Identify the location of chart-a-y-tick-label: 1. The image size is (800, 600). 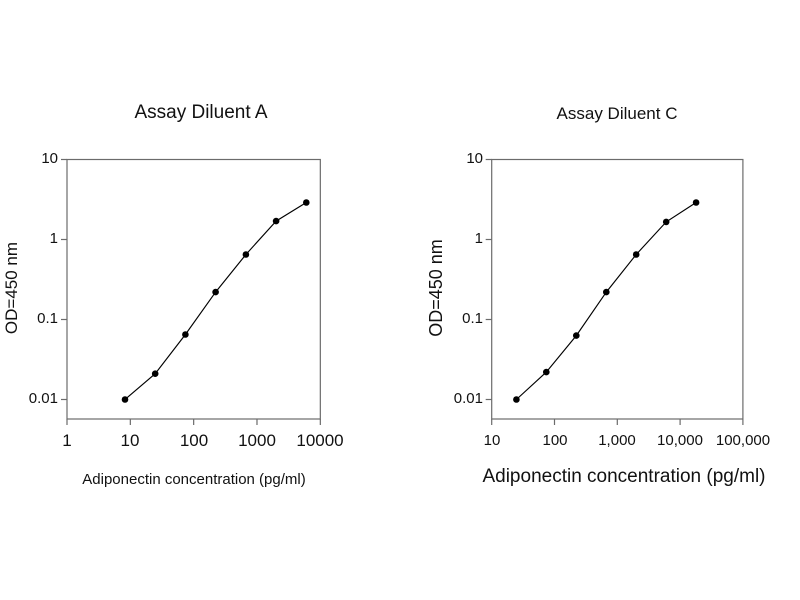
(53, 238).